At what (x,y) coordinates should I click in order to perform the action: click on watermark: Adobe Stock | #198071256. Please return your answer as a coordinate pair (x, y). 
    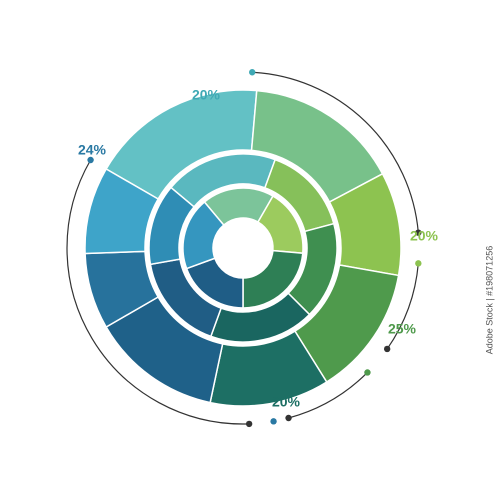
    Looking at the image, I should click on (489, 300).